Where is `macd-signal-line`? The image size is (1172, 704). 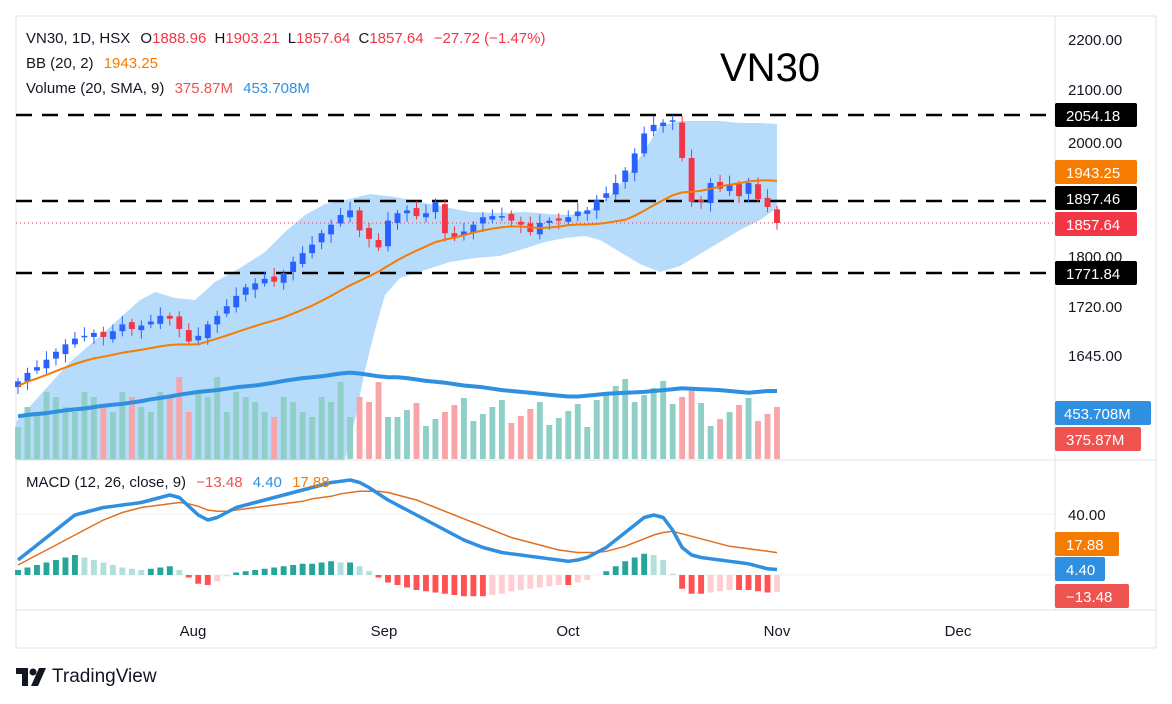
macd-signal-line is located at coordinates (397, 528).